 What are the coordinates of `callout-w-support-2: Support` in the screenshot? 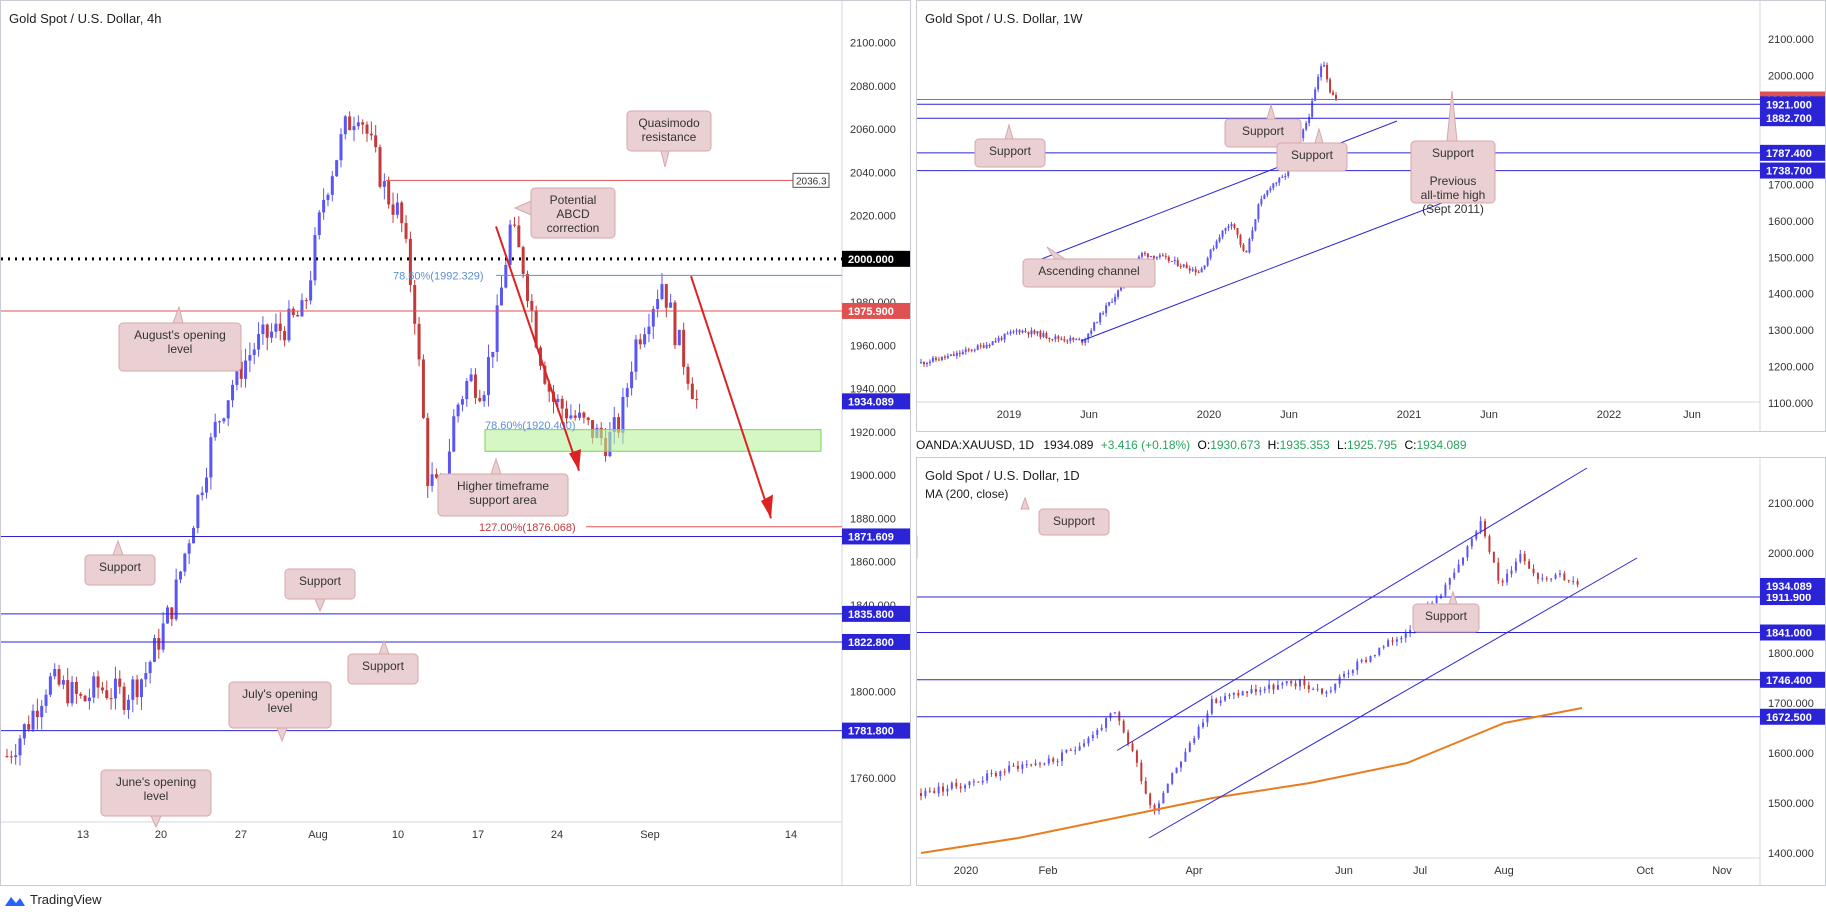 It's located at (1010, 145).